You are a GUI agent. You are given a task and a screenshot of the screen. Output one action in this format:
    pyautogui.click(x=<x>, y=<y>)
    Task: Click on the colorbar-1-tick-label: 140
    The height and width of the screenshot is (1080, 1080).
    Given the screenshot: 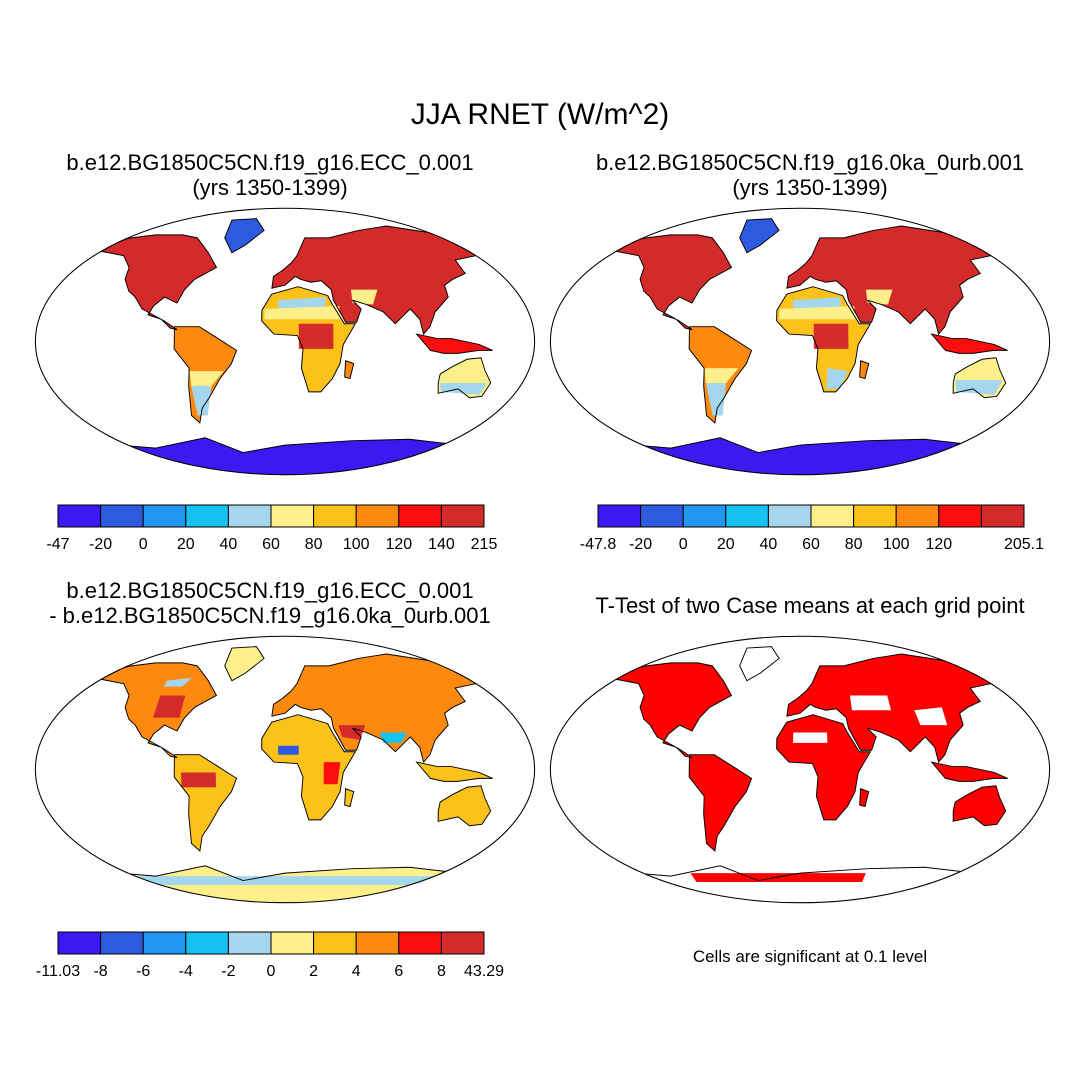 What is the action you would take?
    pyautogui.click(x=441, y=544)
    